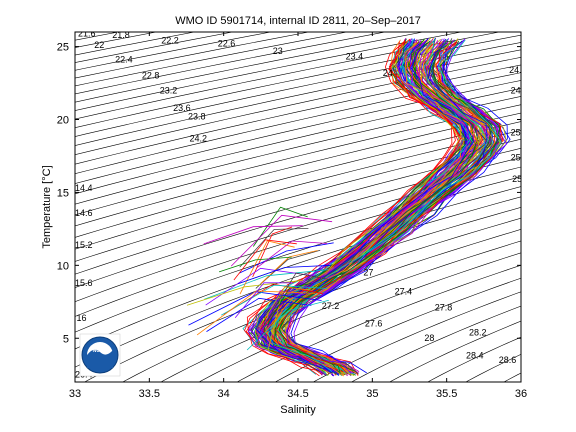  I want to click on density-label: 28.2, so click(478, 332).